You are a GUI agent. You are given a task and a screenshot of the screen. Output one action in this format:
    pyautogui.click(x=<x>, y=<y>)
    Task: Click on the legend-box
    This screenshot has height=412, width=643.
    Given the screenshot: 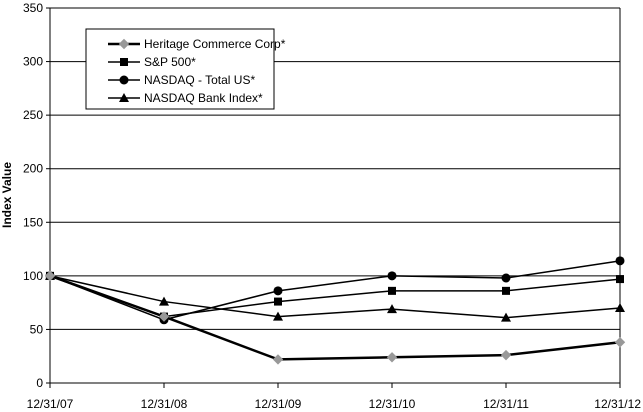 What is the action you would take?
    pyautogui.click(x=180, y=69)
    